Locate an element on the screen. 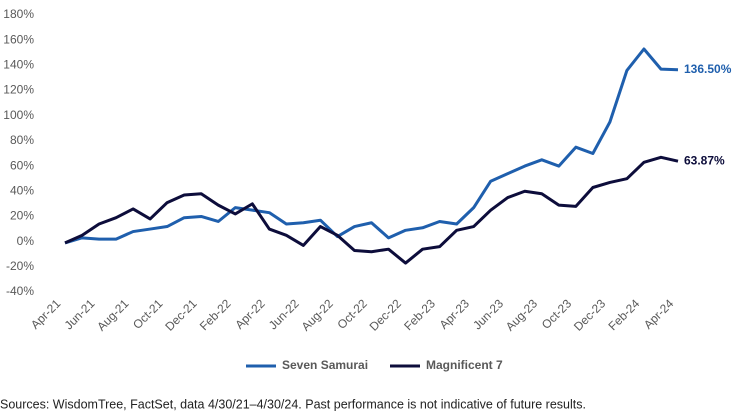 The width and height of the screenshot is (738, 420). x-tick-label: Dec-21 is located at coordinates (180, 314).